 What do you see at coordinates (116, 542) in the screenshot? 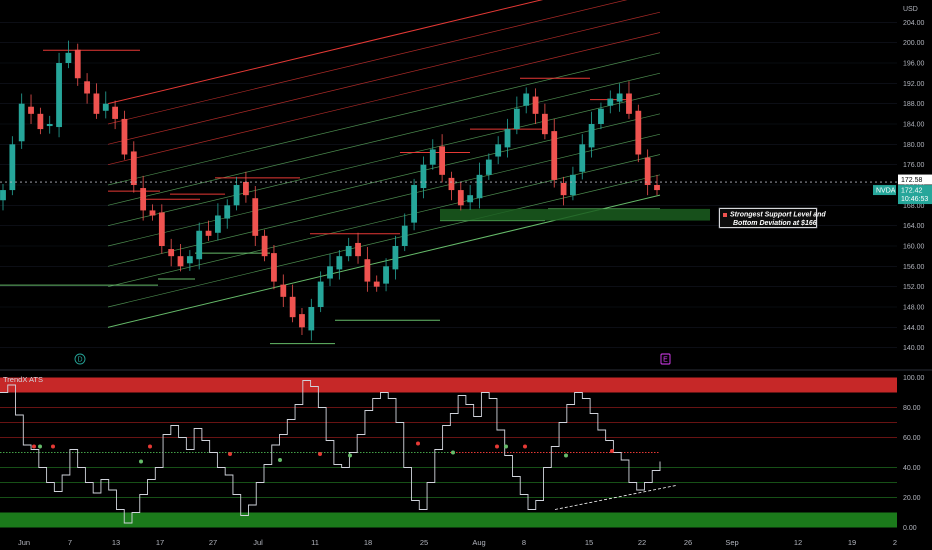
I see `time-tick-label: 13` at bounding box center [116, 542].